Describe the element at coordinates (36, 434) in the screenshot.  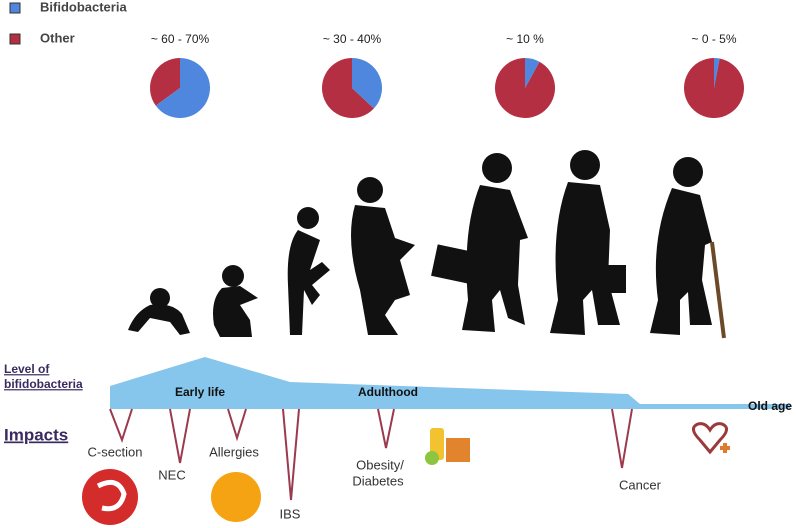
I see `impacts-title: Impacts` at that location.